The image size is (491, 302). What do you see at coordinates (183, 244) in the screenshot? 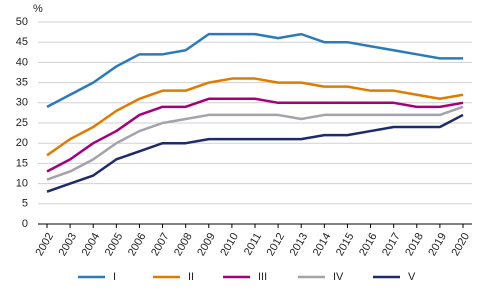
I see `x-tick-label: 2008` at bounding box center [183, 244].